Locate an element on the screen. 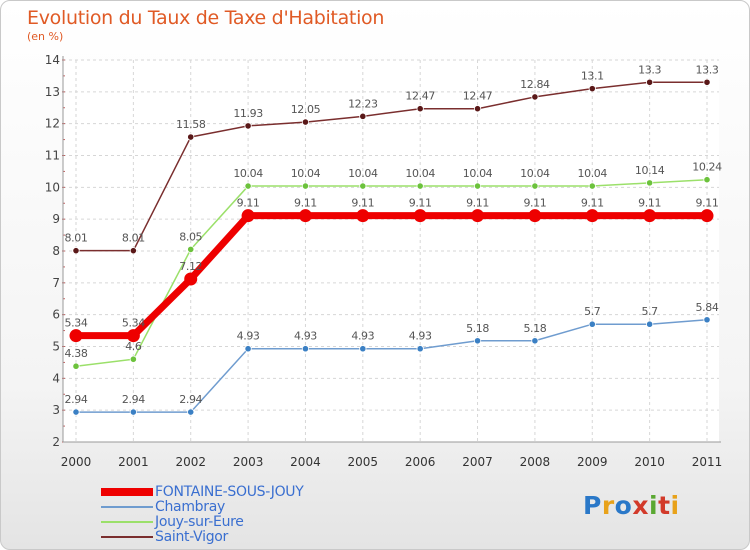 The height and width of the screenshot is (550, 750). y-tick-label: 14 is located at coordinates (52, 60).